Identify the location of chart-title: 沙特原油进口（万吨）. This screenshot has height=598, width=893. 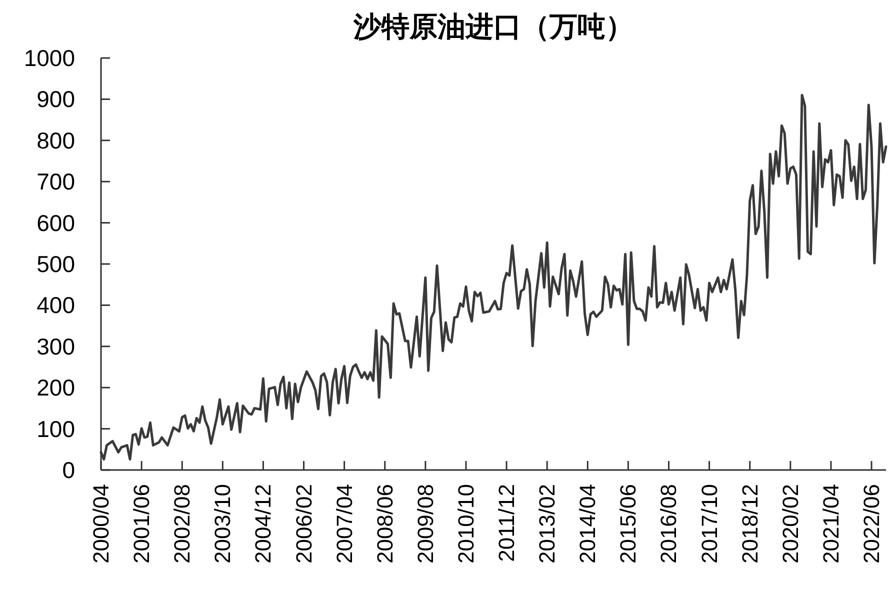
(493, 26).